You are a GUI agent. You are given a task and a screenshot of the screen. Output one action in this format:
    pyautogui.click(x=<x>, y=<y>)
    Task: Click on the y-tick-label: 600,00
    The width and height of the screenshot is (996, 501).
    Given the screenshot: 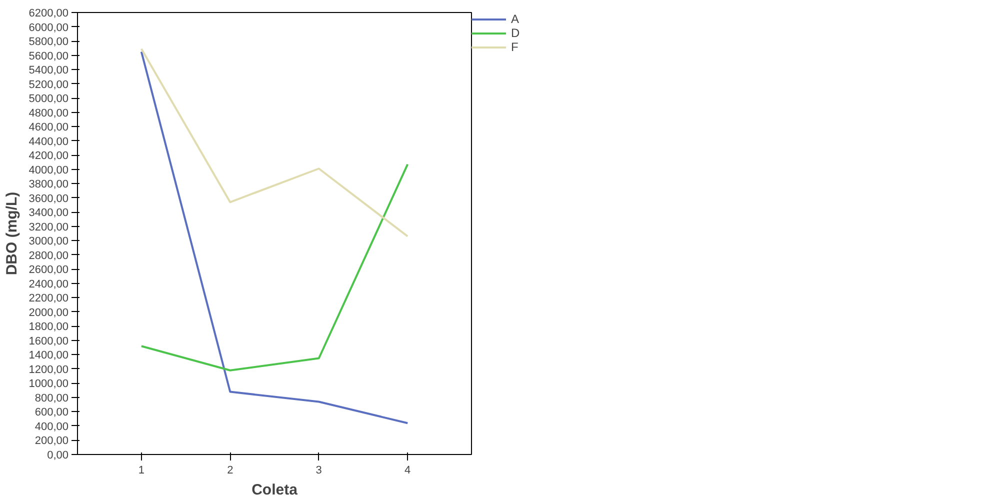 What is the action you would take?
    pyautogui.click(x=51, y=412)
    